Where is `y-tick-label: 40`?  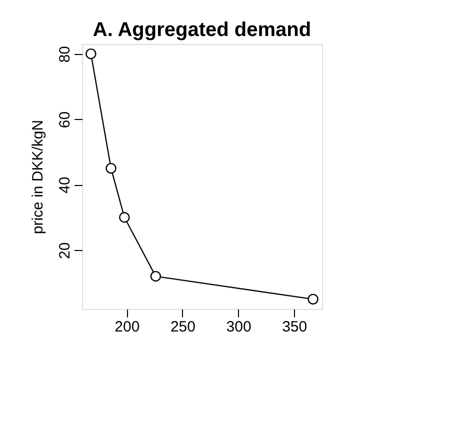
y-tick-label: 40 is located at coordinates (65, 185).